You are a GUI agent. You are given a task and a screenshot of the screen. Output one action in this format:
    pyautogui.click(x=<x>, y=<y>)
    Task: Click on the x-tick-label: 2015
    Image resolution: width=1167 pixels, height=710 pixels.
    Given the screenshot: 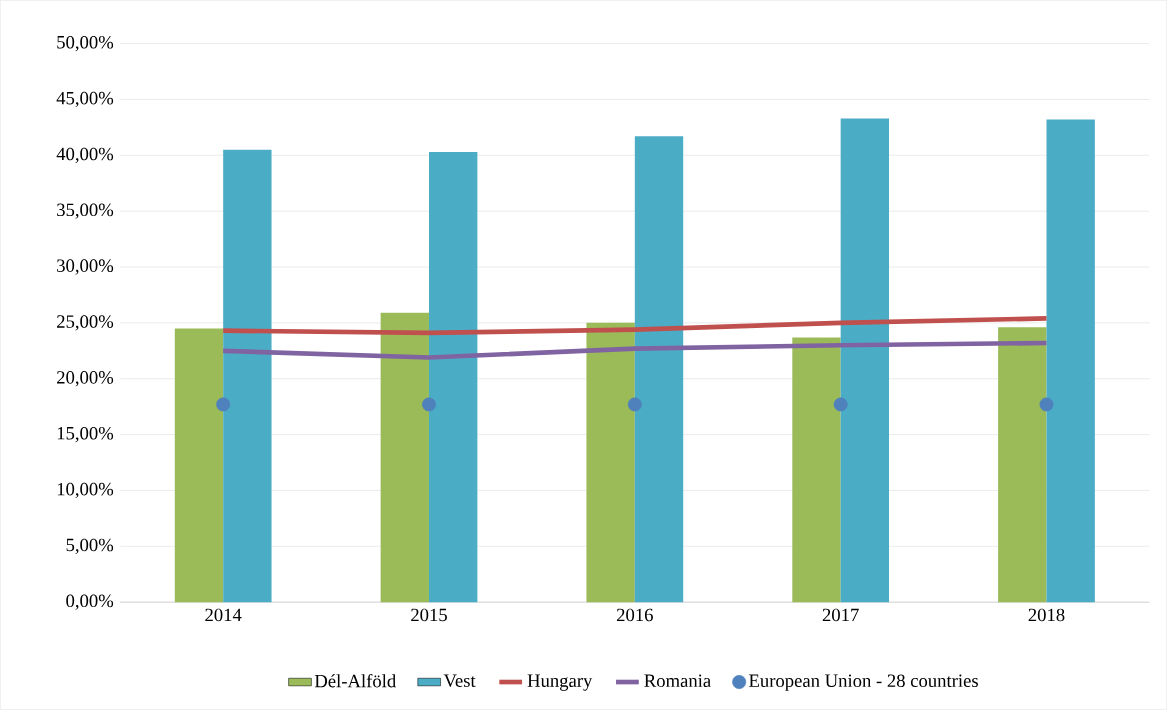 What is the action you would take?
    pyautogui.click(x=429, y=615)
    